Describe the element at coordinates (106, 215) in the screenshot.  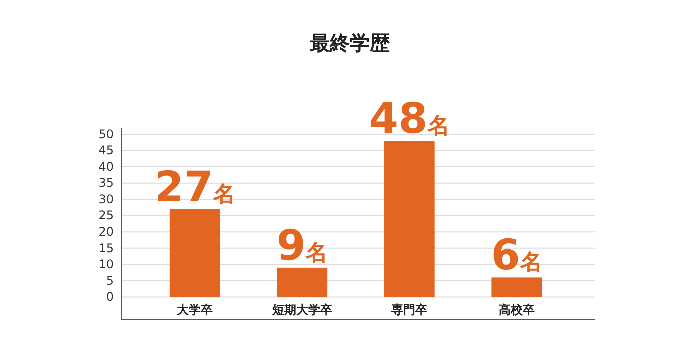
I see `y-tick-label: 25` at that location.